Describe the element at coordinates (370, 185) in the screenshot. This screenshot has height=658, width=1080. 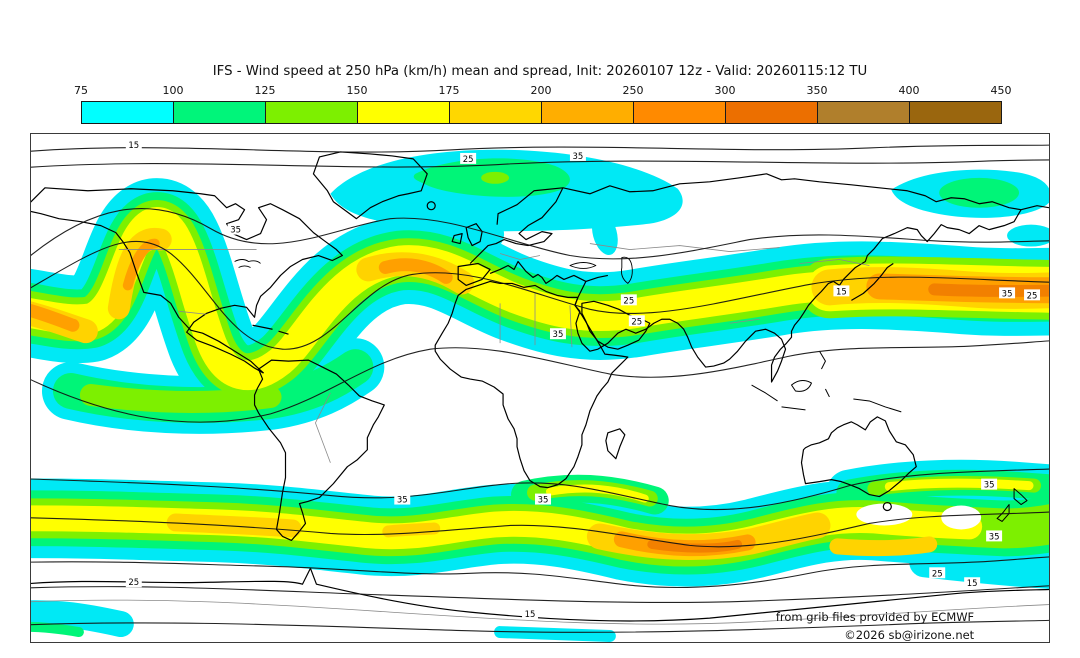
I see `coastline-greenland` at that location.